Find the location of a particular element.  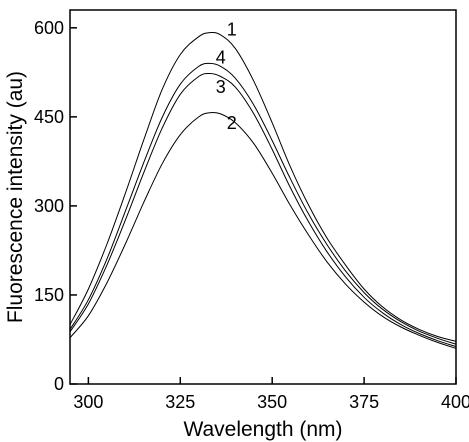

curve-labels-layer: 1 23 4 is located at coordinates (226, 76).